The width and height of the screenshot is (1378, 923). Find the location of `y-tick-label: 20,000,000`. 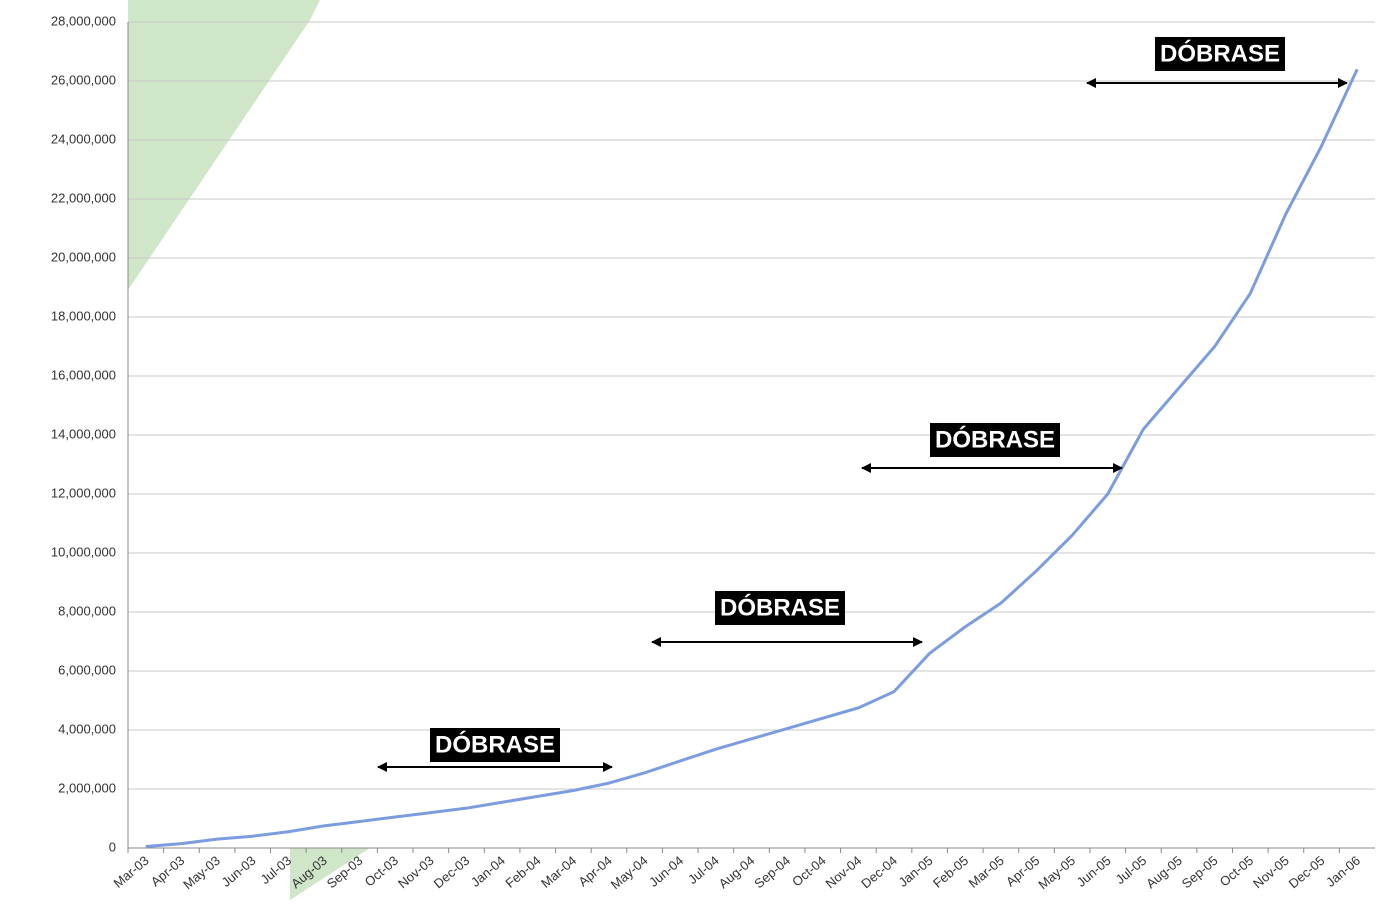

y-tick-label: 20,000,000 is located at coordinates (83, 256).